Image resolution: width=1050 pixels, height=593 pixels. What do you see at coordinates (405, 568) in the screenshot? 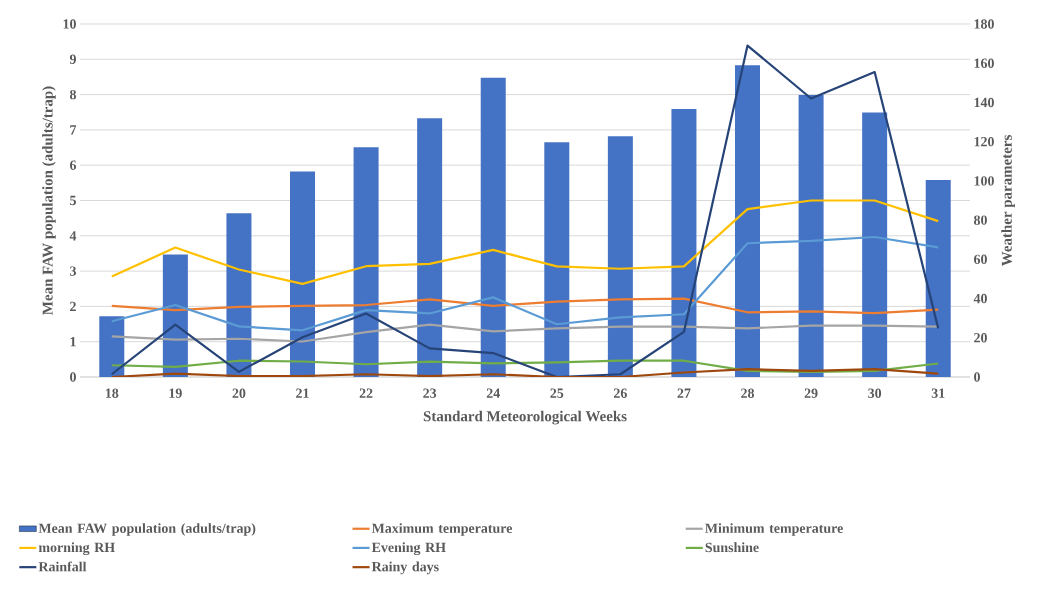
I see `legend-label: Rainy days` at bounding box center [405, 568].